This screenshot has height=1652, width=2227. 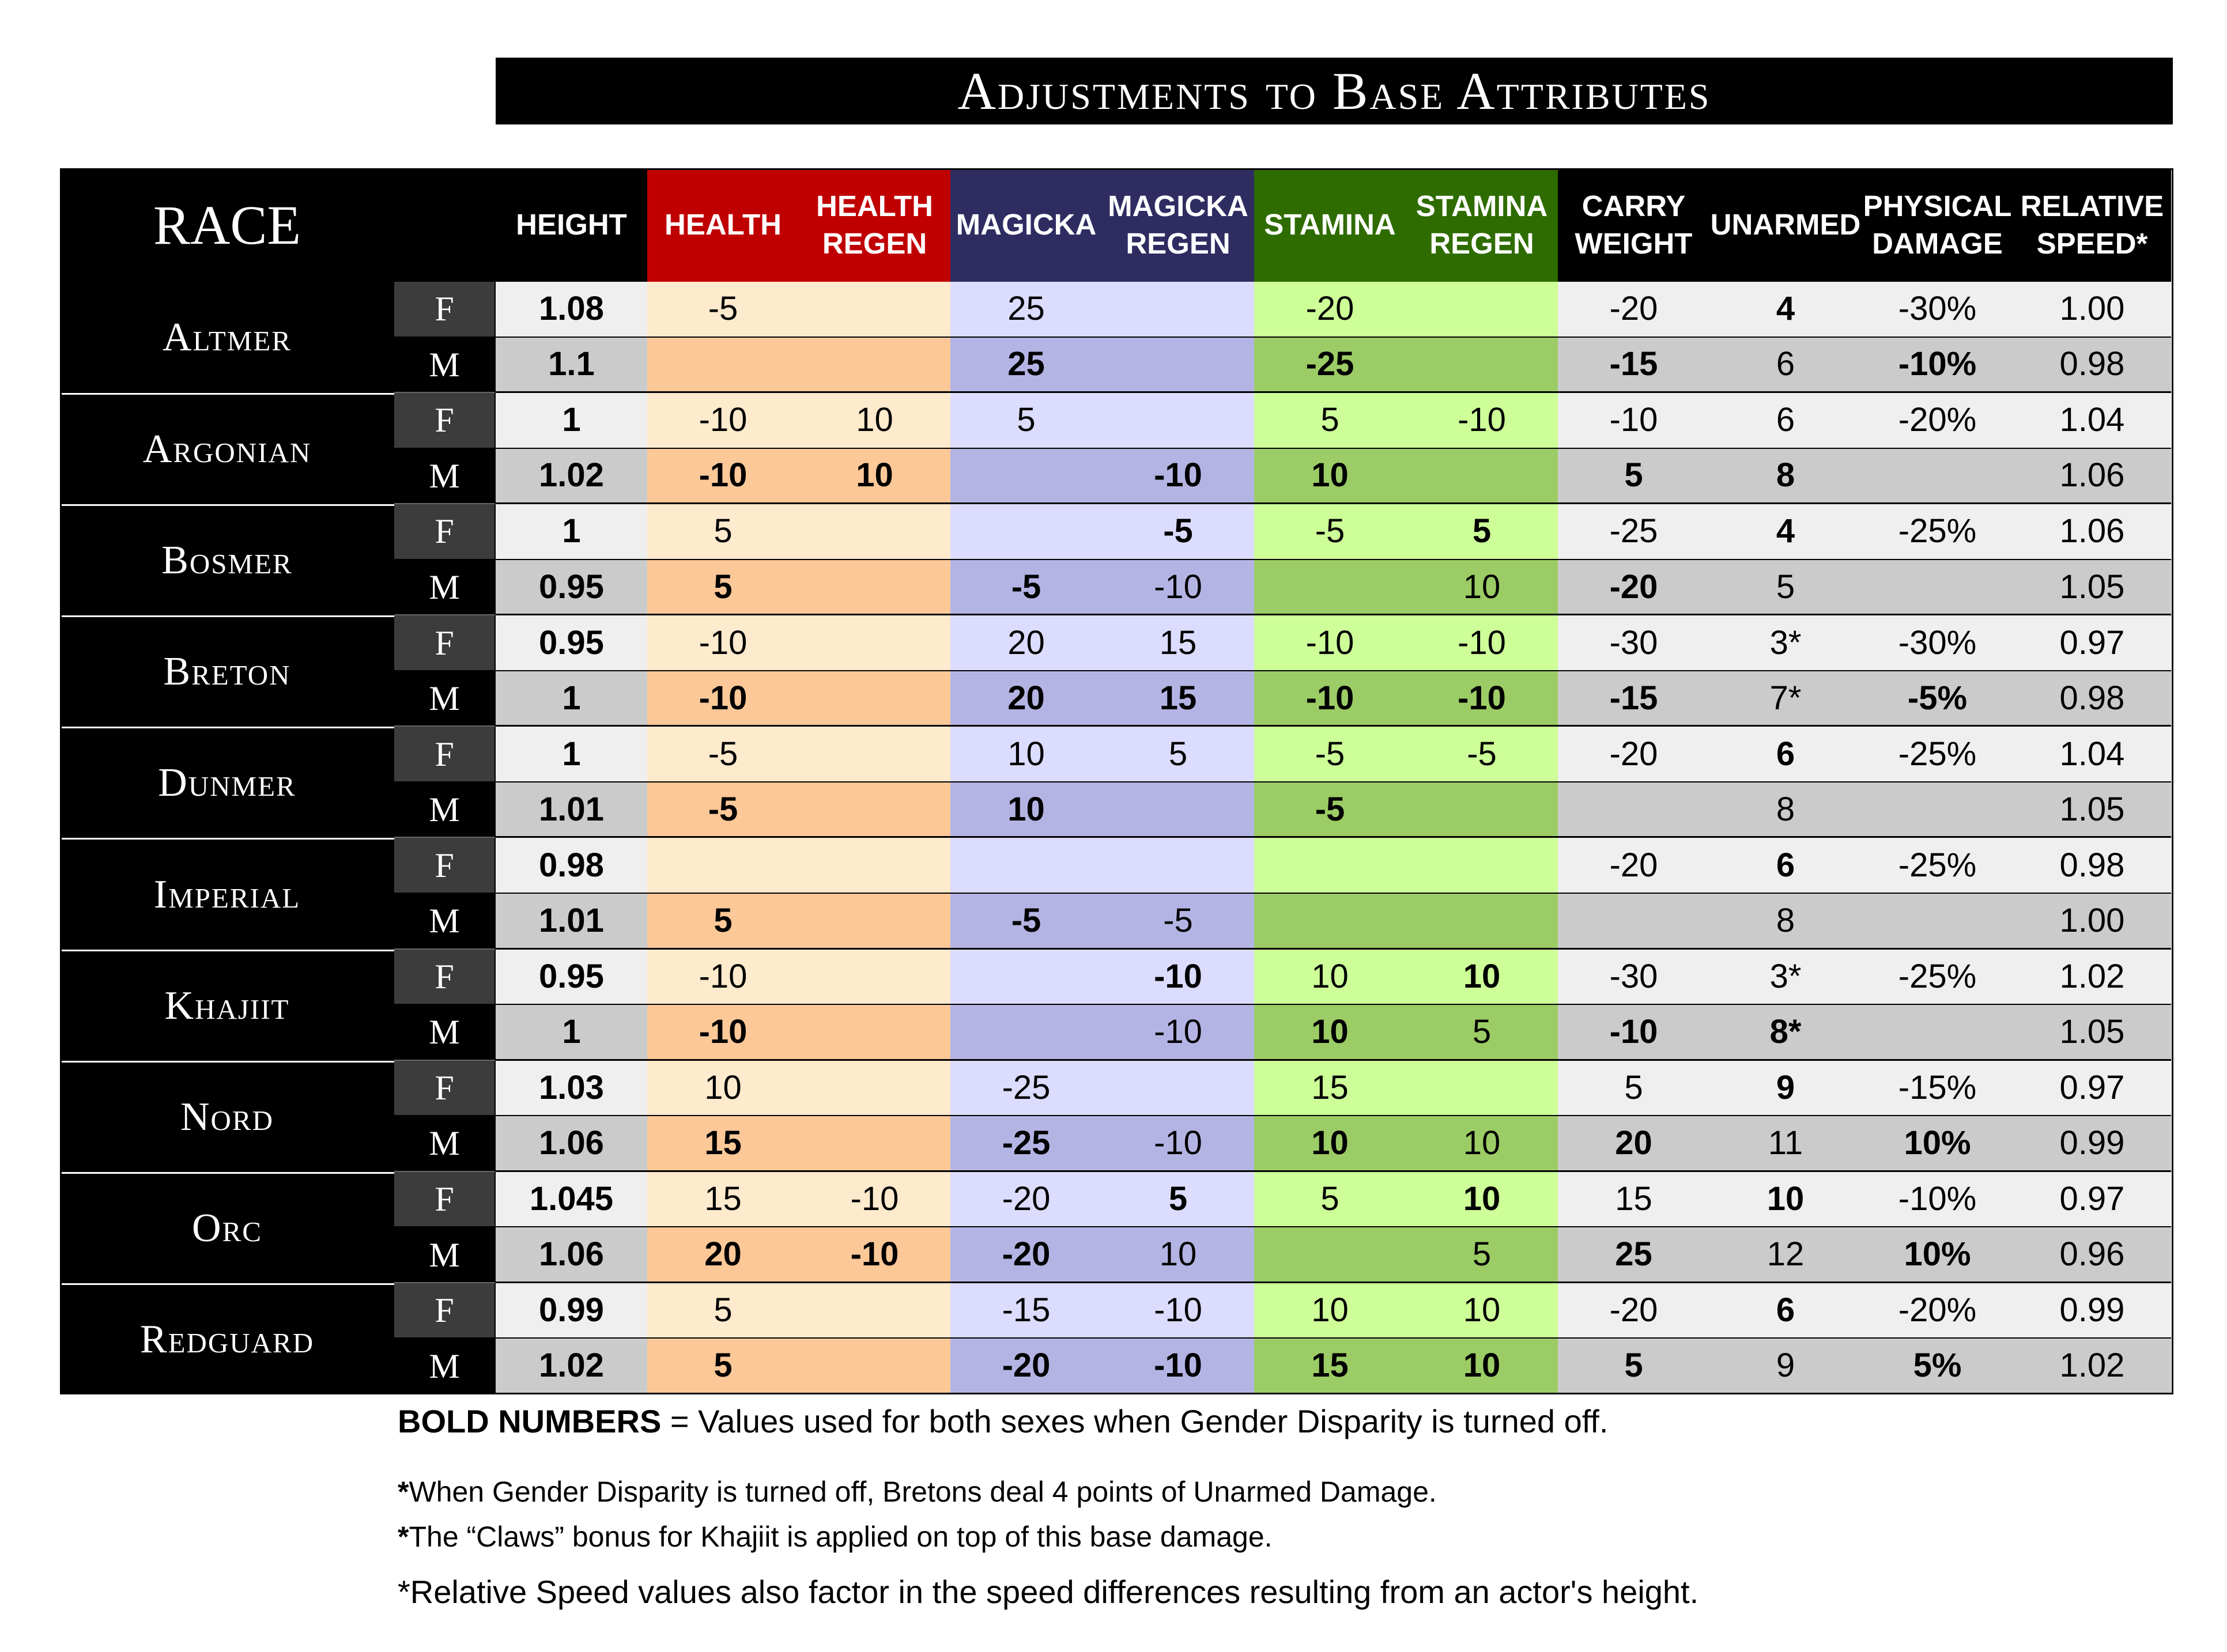 What do you see at coordinates (1330, 532) in the screenshot?
I see `stamina-cell: -5` at bounding box center [1330, 532].